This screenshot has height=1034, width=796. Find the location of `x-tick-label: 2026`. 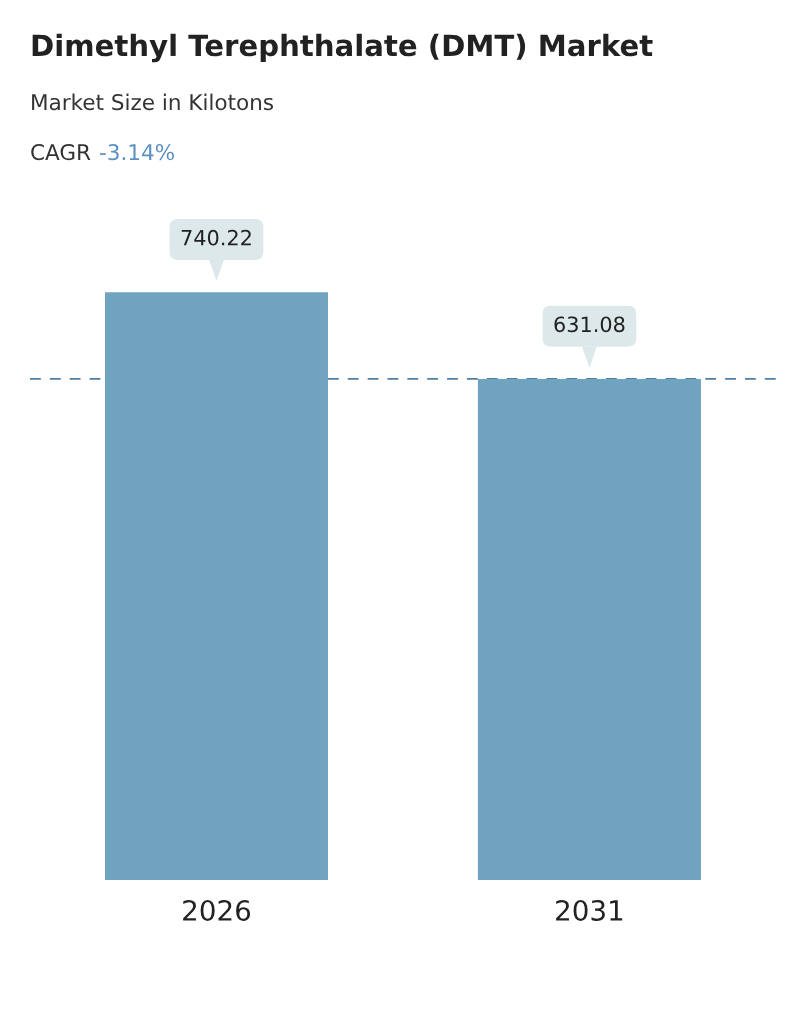

x-tick-label: 2026 is located at coordinates (217, 910).